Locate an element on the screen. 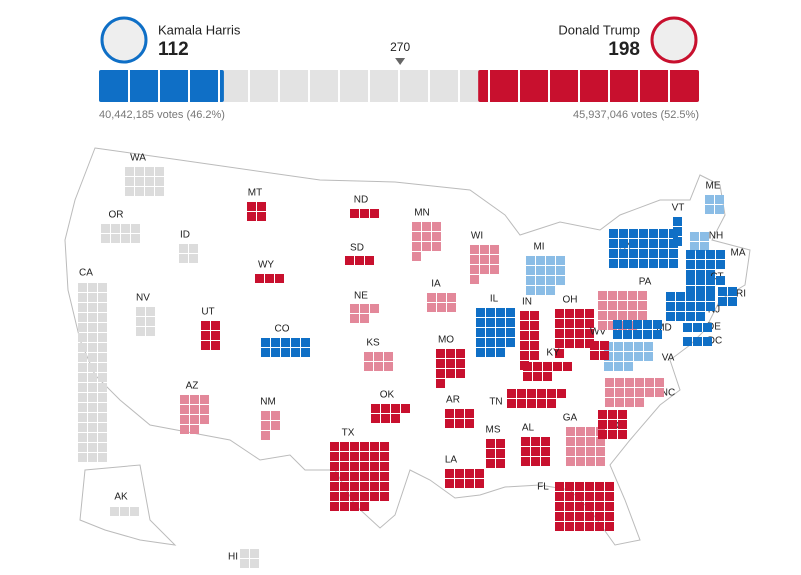  state-label: MT is located at coordinates (255, 193).